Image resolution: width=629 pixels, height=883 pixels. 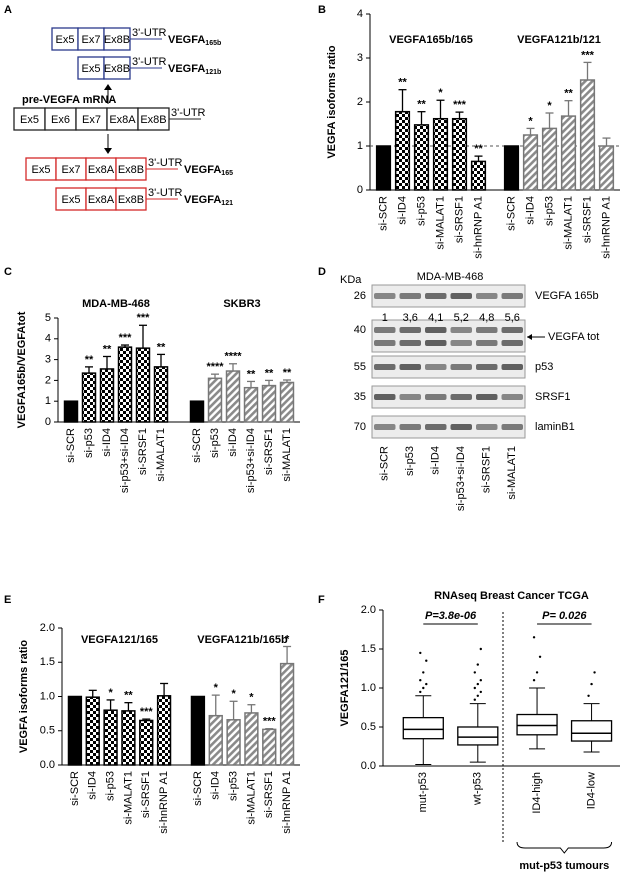 What do you see at coordinates (48, 401) in the screenshot?
I see `y-tick-label: 1` at bounding box center [48, 401].